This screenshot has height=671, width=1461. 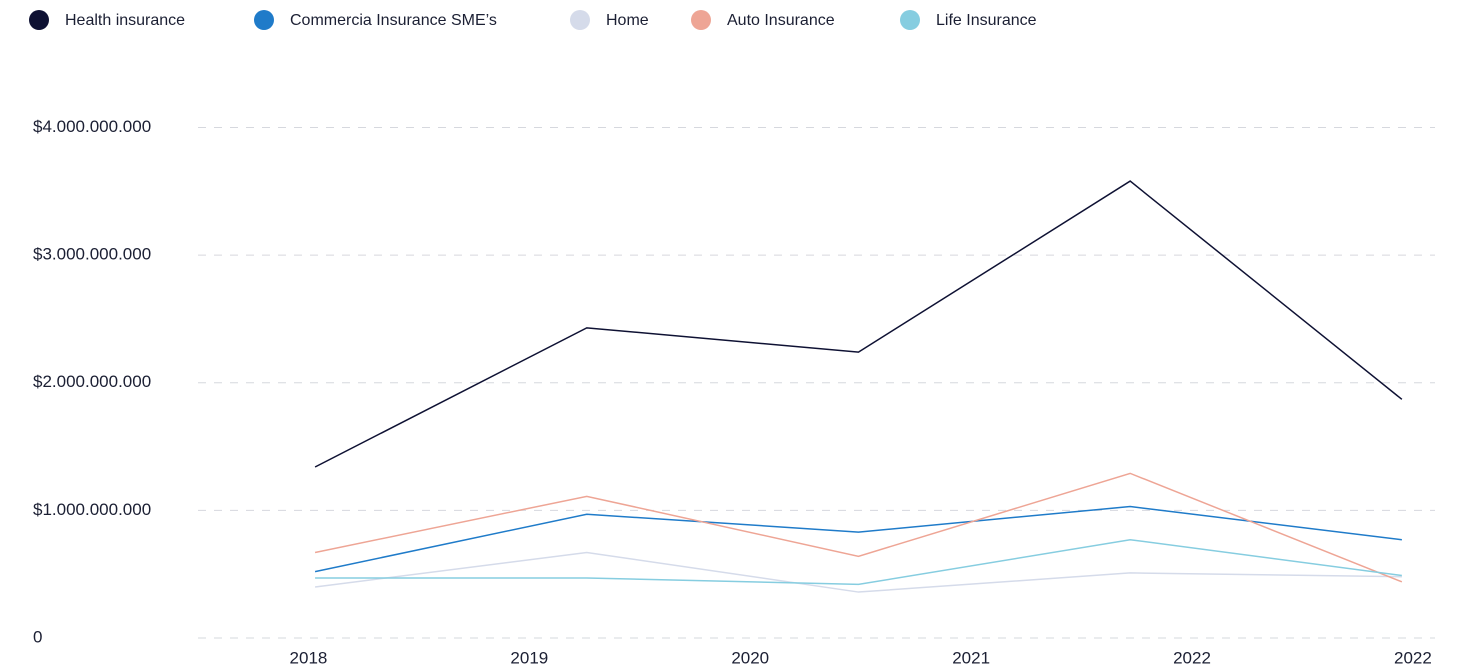 I want to click on x-tick-label: 2019, so click(x=529, y=657).